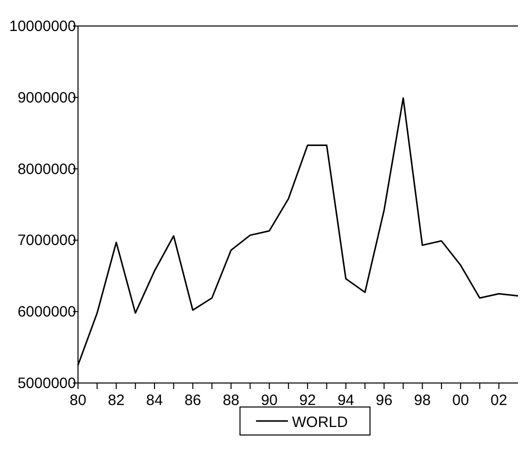 This screenshot has width=526, height=464. Describe the element at coordinates (231, 400) in the screenshot. I see `x-tick-label: 88` at that location.